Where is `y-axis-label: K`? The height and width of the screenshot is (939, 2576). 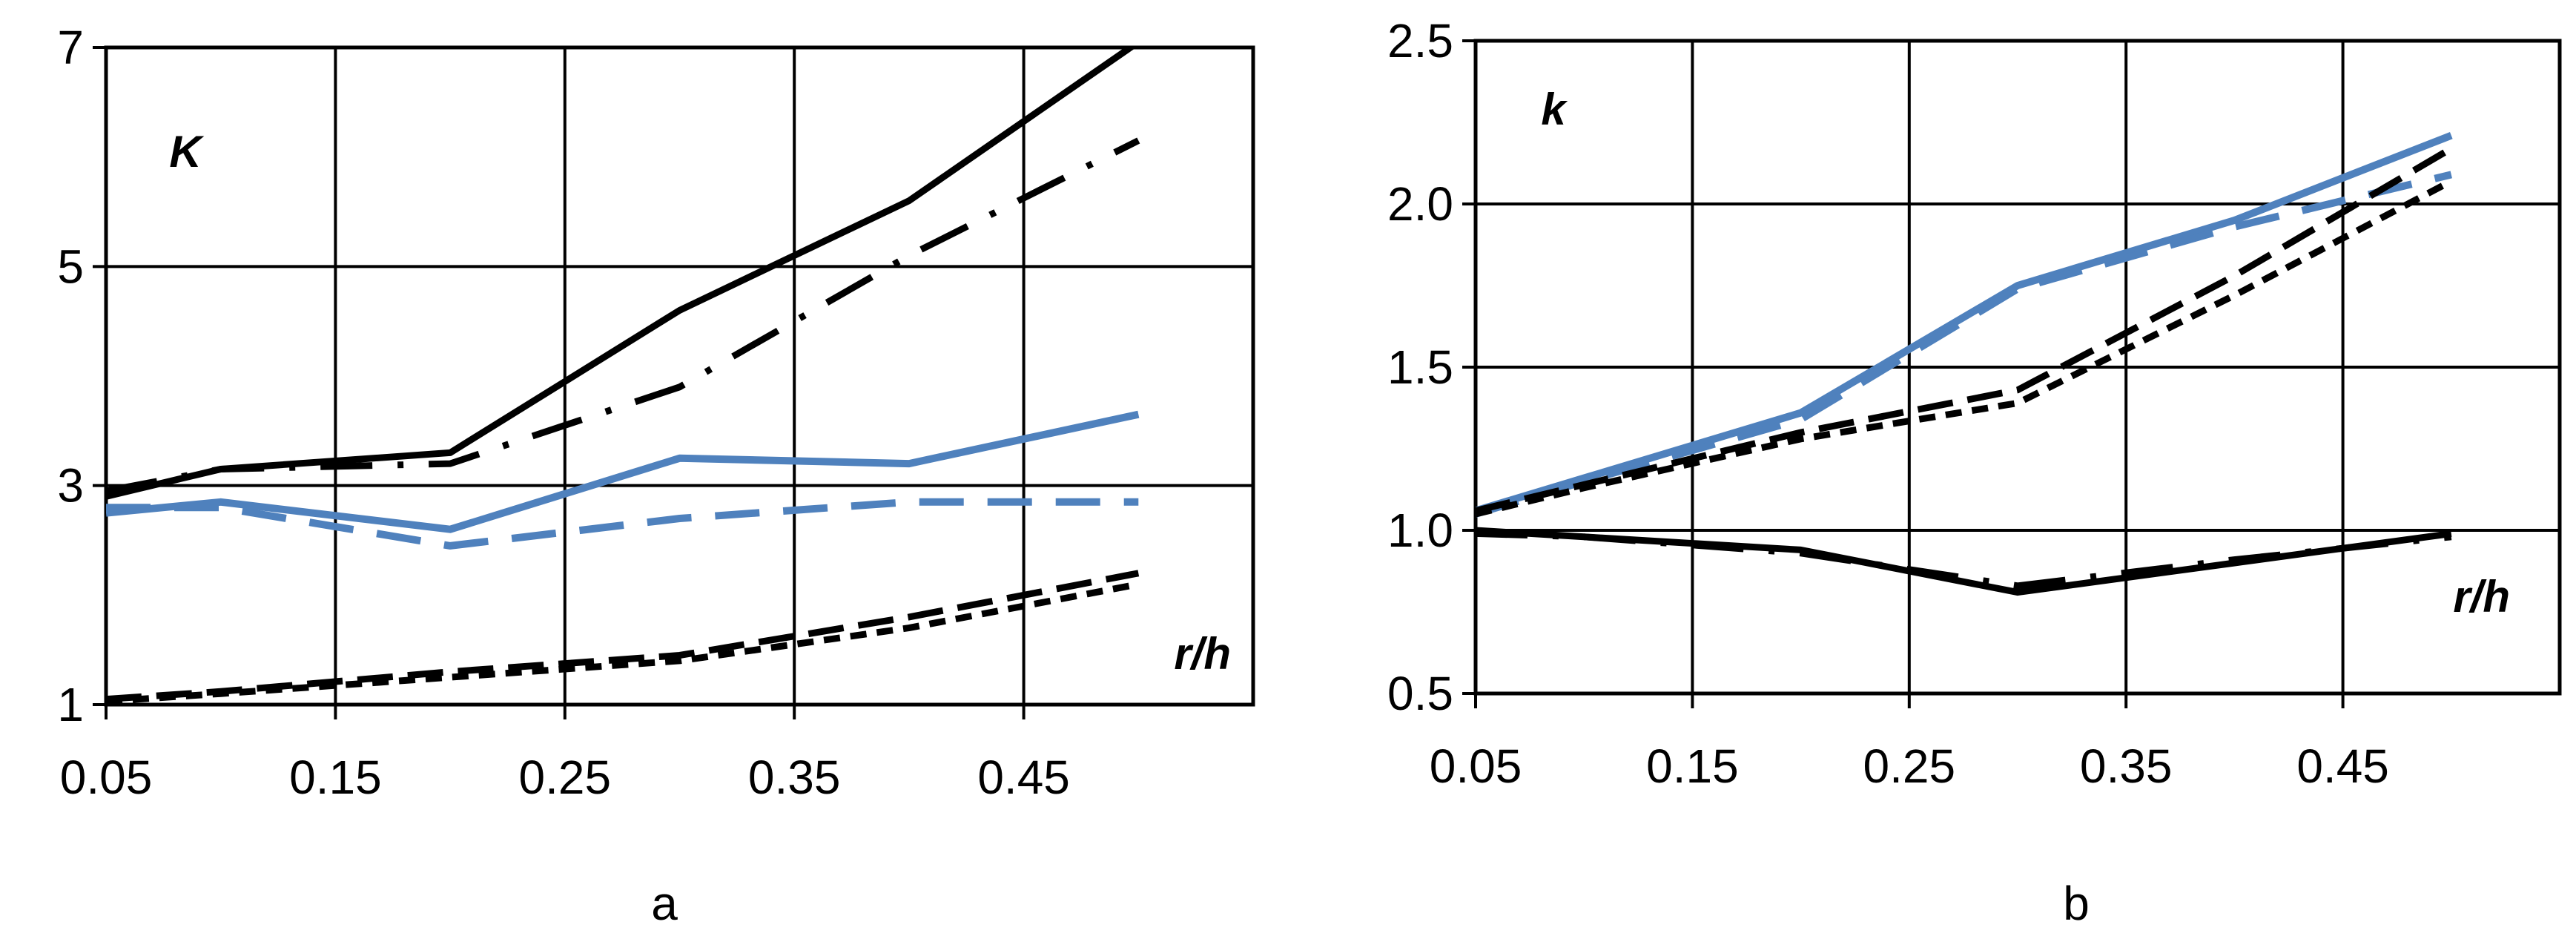
y-axis-label: K is located at coordinates (186, 152).